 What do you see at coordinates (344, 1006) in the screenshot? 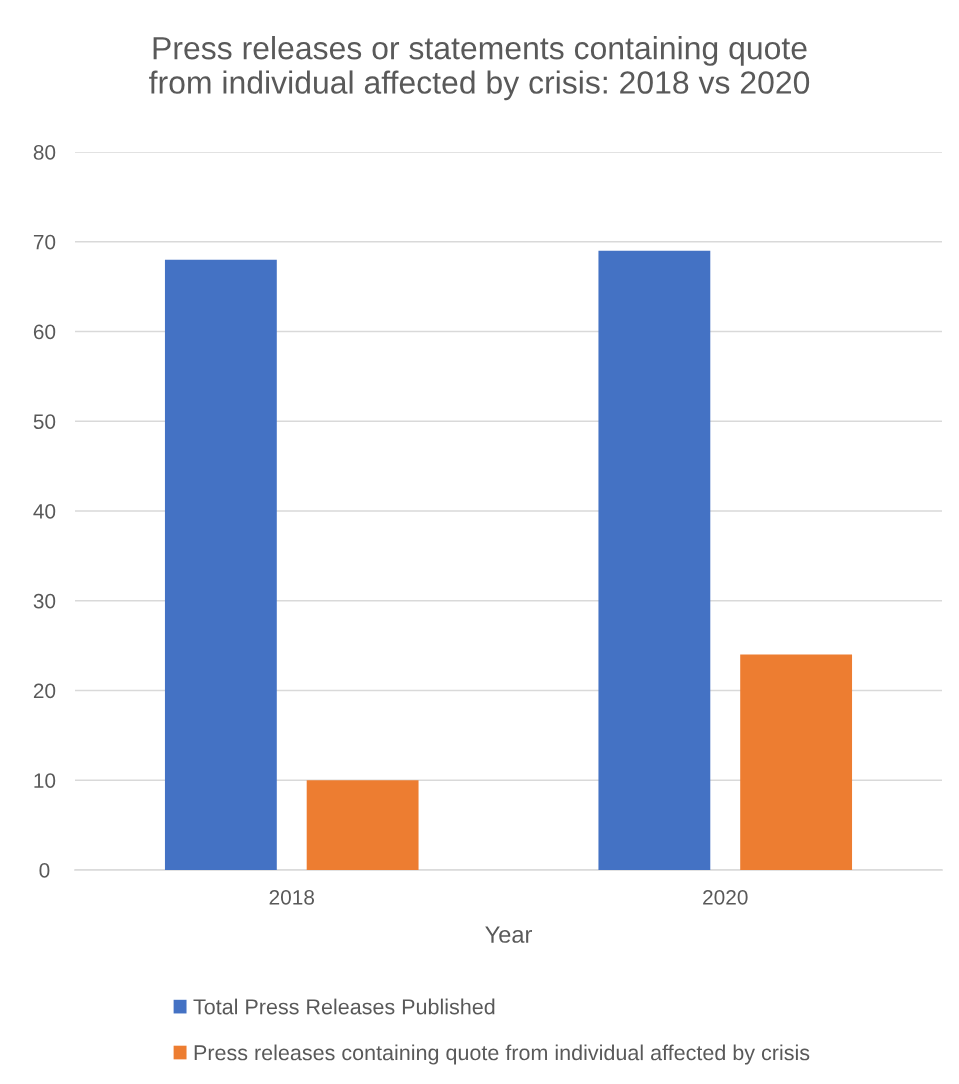
I see `legend-label: Total Press Releases Published` at bounding box center [344, 1006].